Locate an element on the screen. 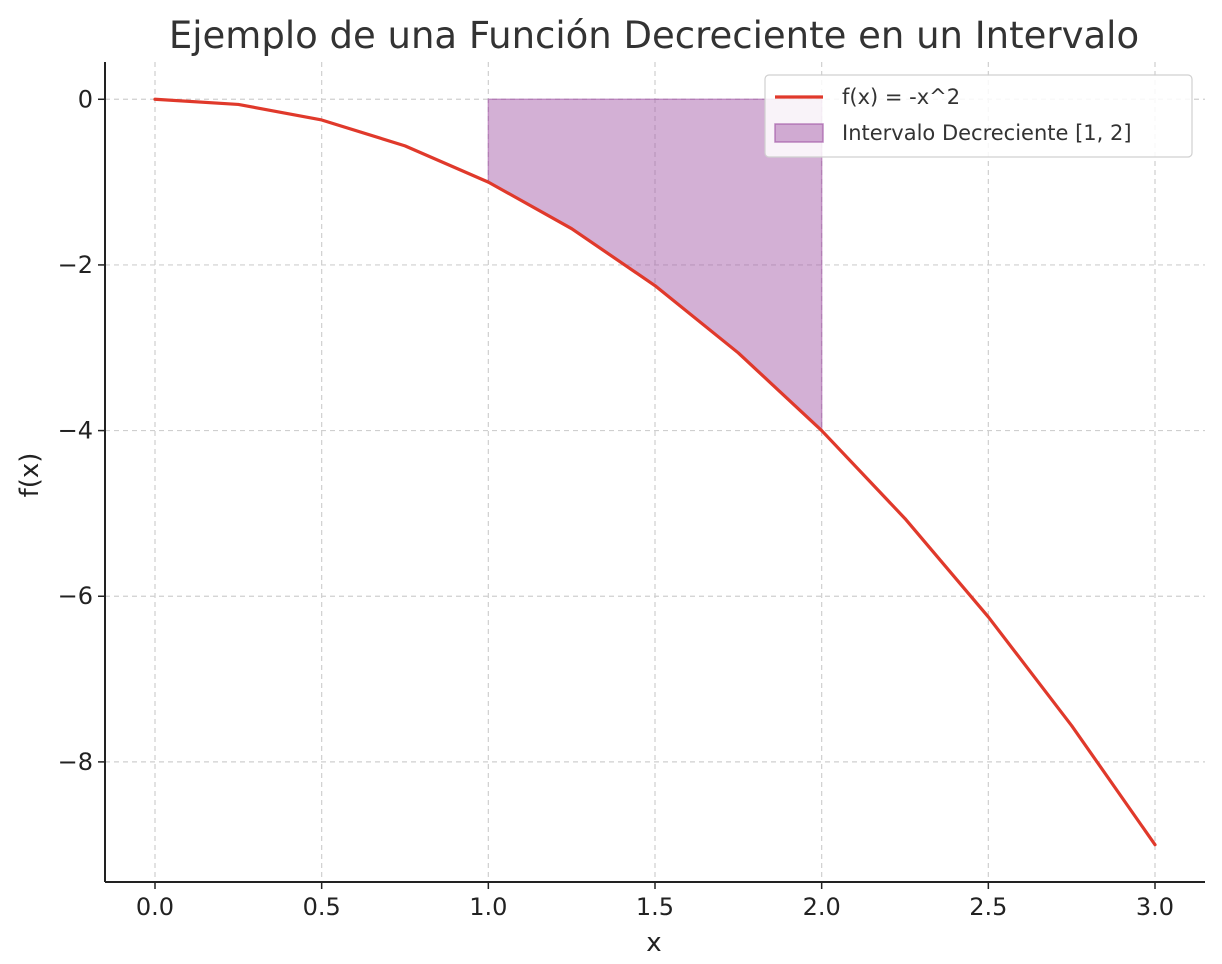 This screenshot has height=964, width=1222. x-tick-label: 0.5 is located at coordinates (322, 907).